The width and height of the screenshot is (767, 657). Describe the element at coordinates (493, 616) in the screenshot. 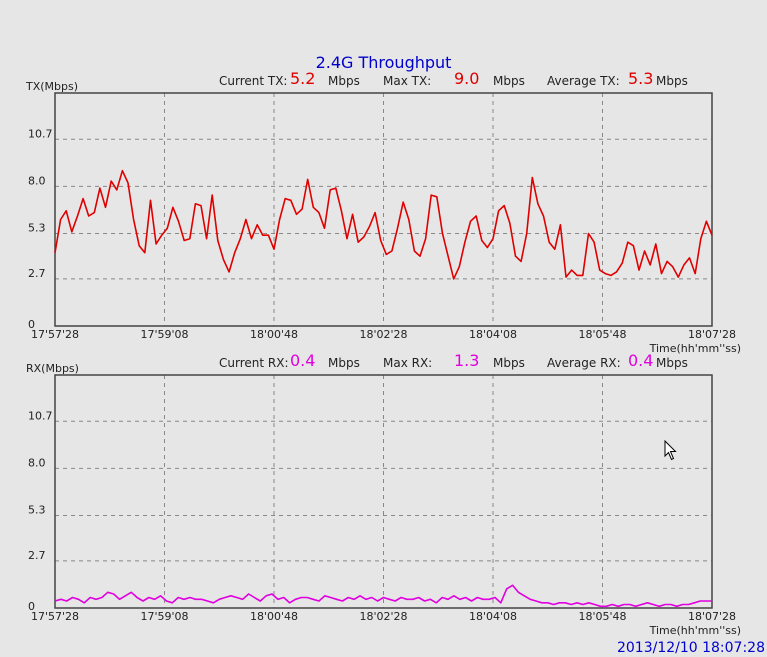

I see `rx-x-tick-label: 18'04'08` at that location.